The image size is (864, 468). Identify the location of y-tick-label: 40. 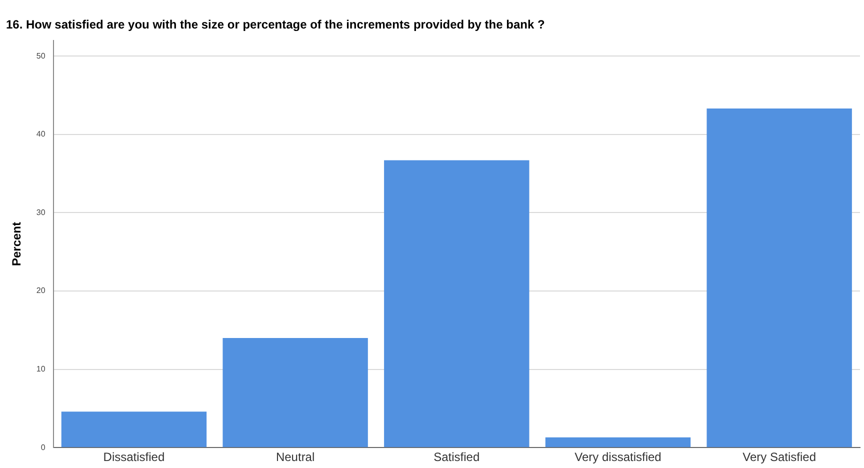
(41, 134).